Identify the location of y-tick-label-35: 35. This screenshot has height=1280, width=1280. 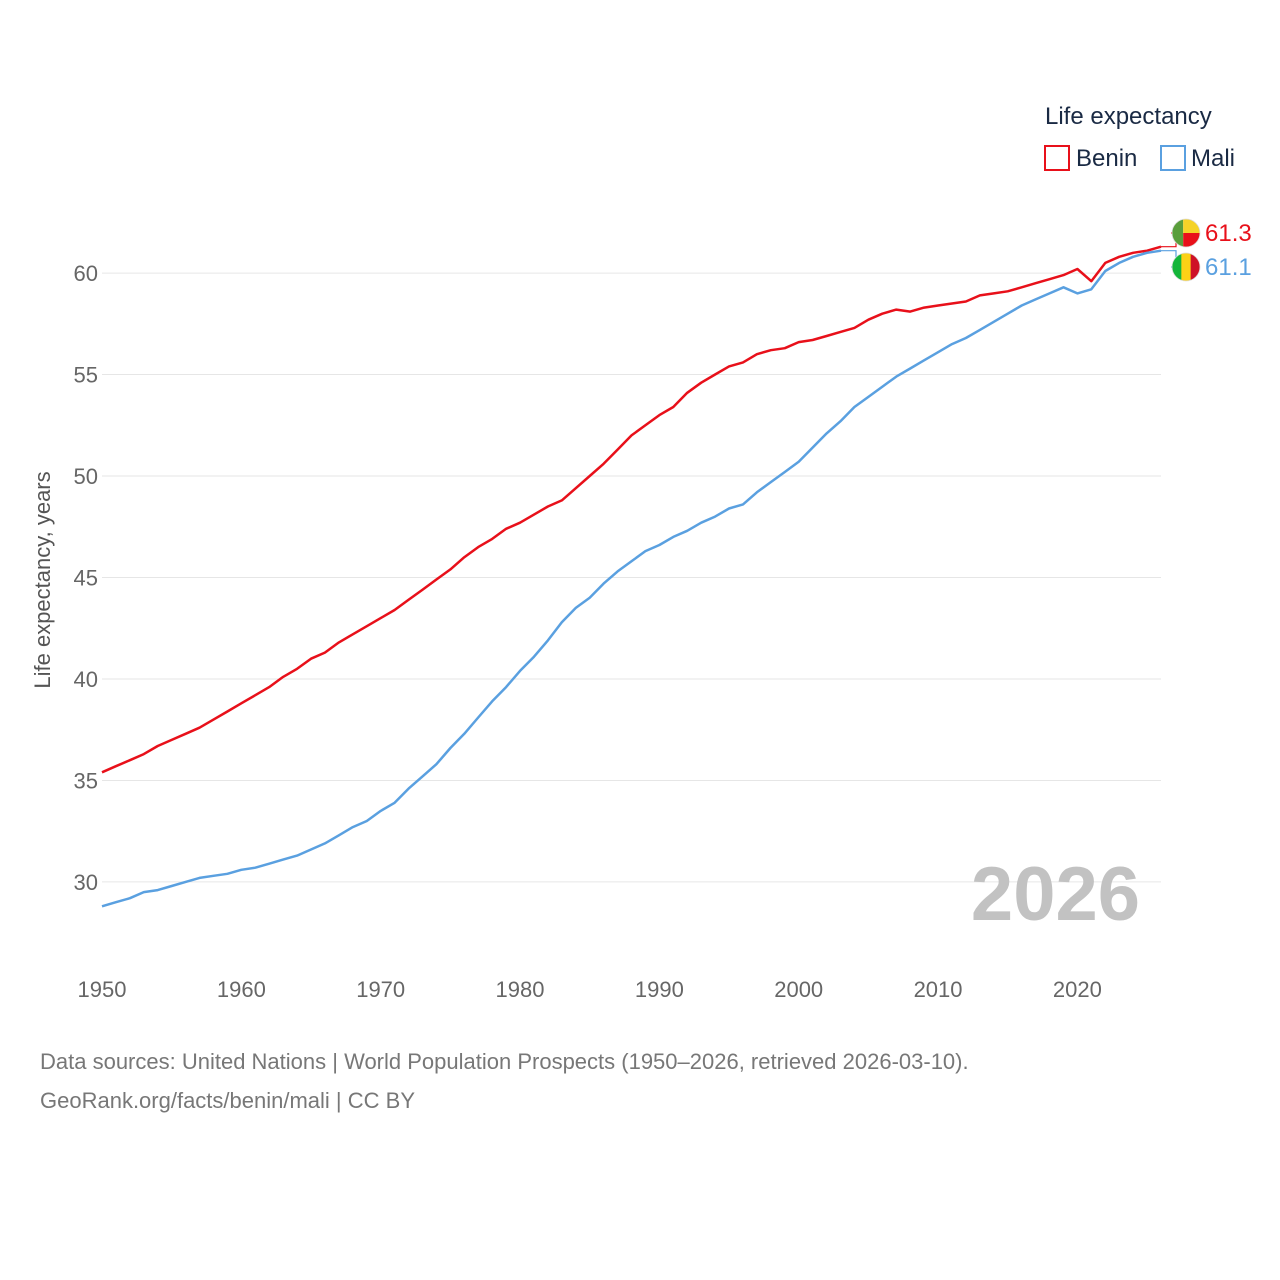
(86, 780).